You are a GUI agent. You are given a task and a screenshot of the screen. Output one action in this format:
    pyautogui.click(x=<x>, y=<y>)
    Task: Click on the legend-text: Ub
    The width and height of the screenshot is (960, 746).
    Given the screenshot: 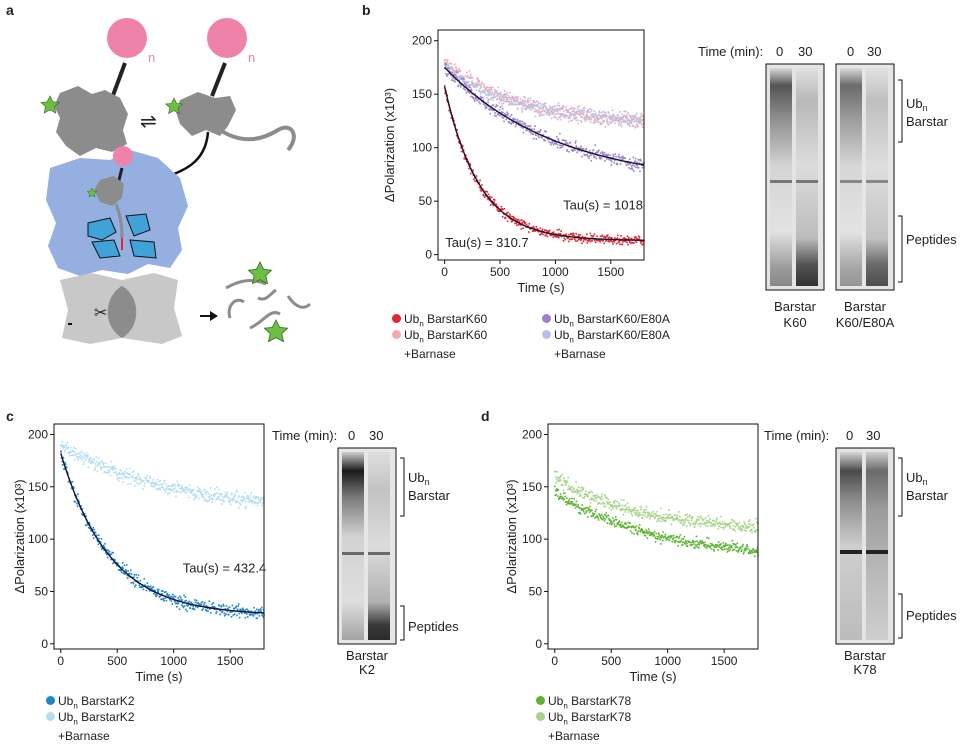 What is the action you would take?
    pyautogui.click(x=562, y=335)
    